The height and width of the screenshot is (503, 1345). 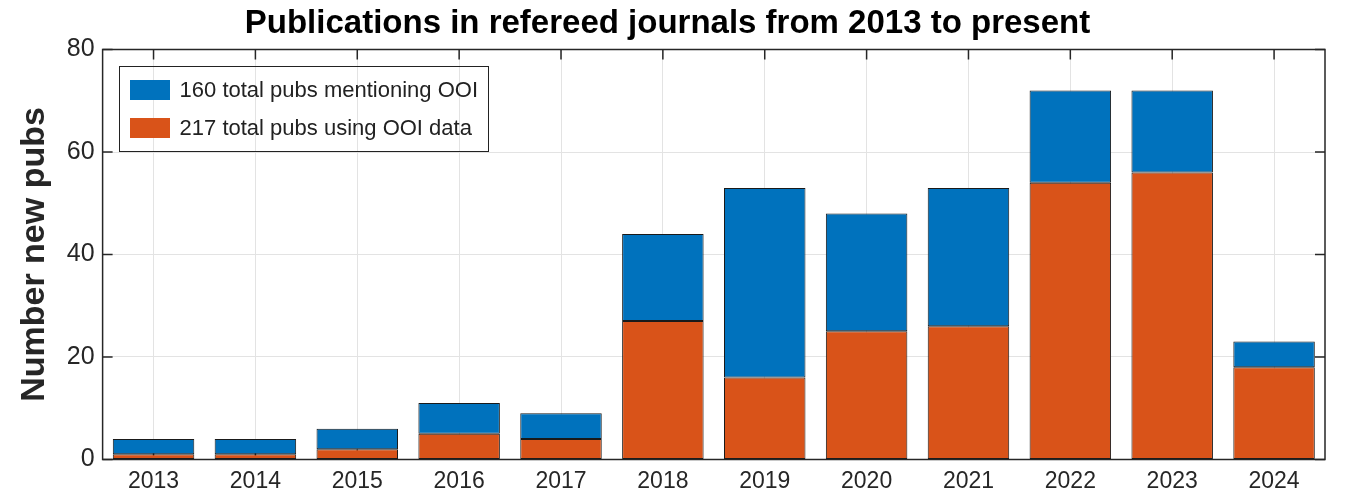 What do you see at coordinates (80, 149) in the screenshot?
I see `y-tick-label: 60` at bounding box center [80, 149].